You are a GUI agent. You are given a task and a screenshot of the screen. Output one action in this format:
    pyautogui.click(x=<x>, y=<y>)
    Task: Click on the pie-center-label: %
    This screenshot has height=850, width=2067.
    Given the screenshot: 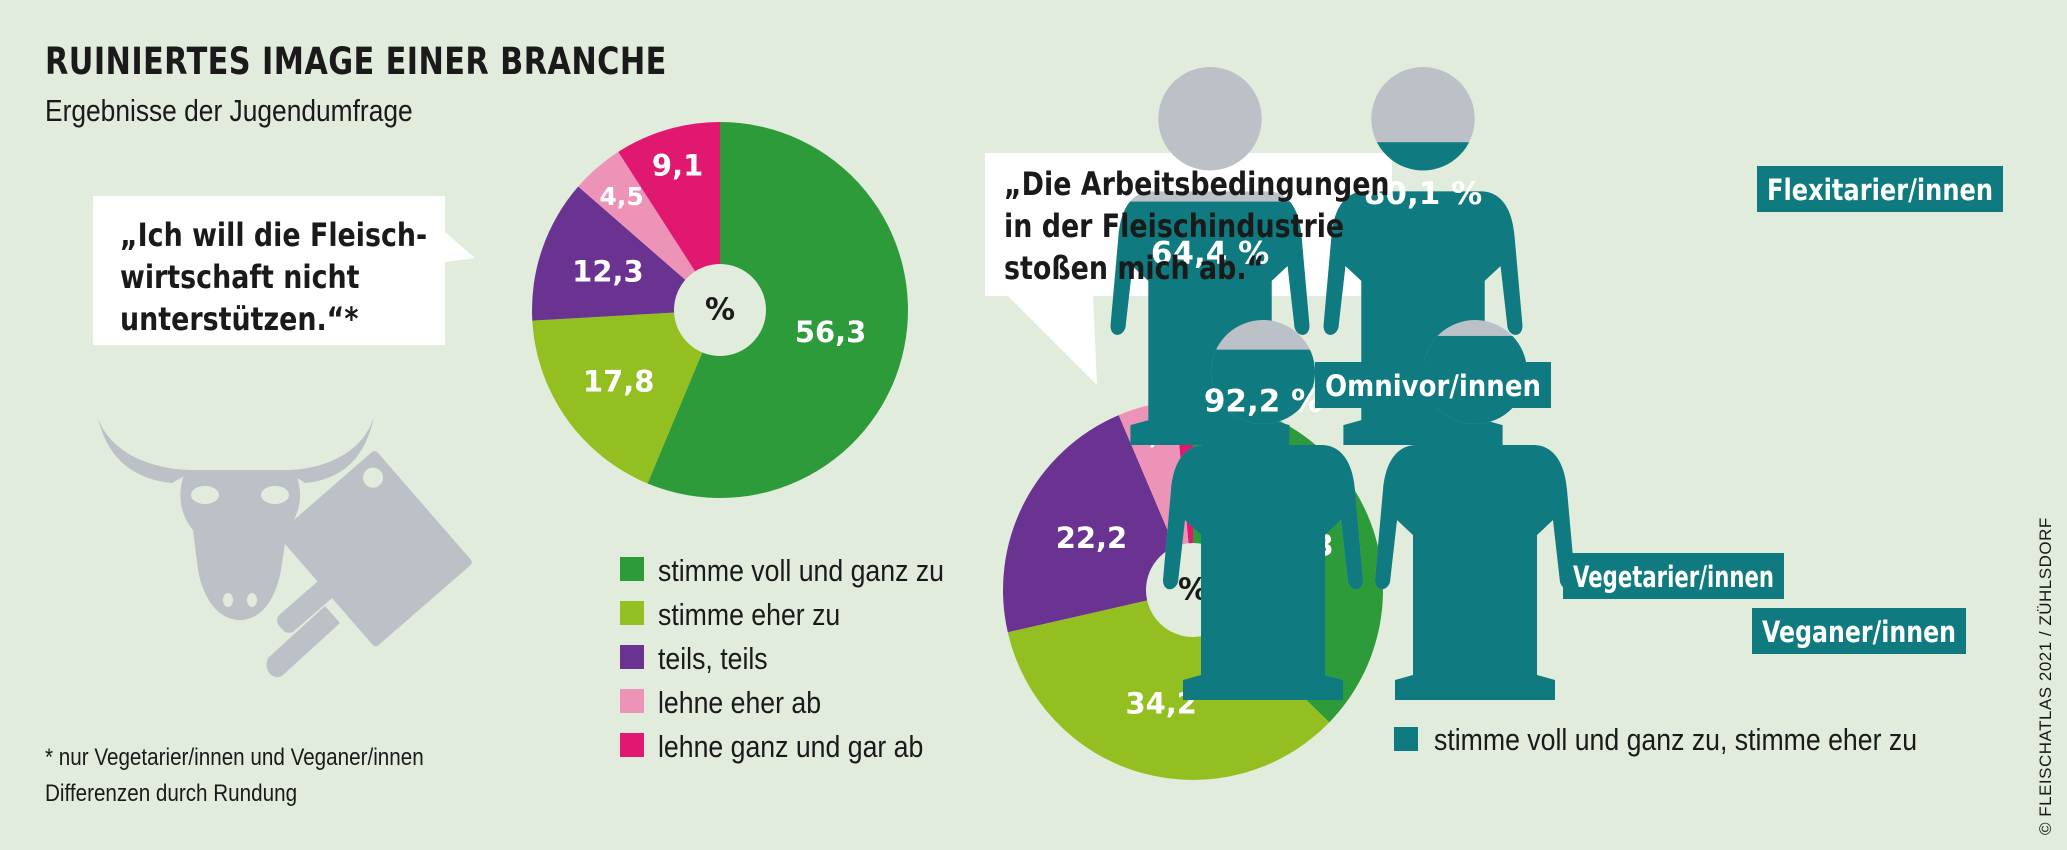 What is the action you would take?
    pyautogui.click(x=720, y=310)
    